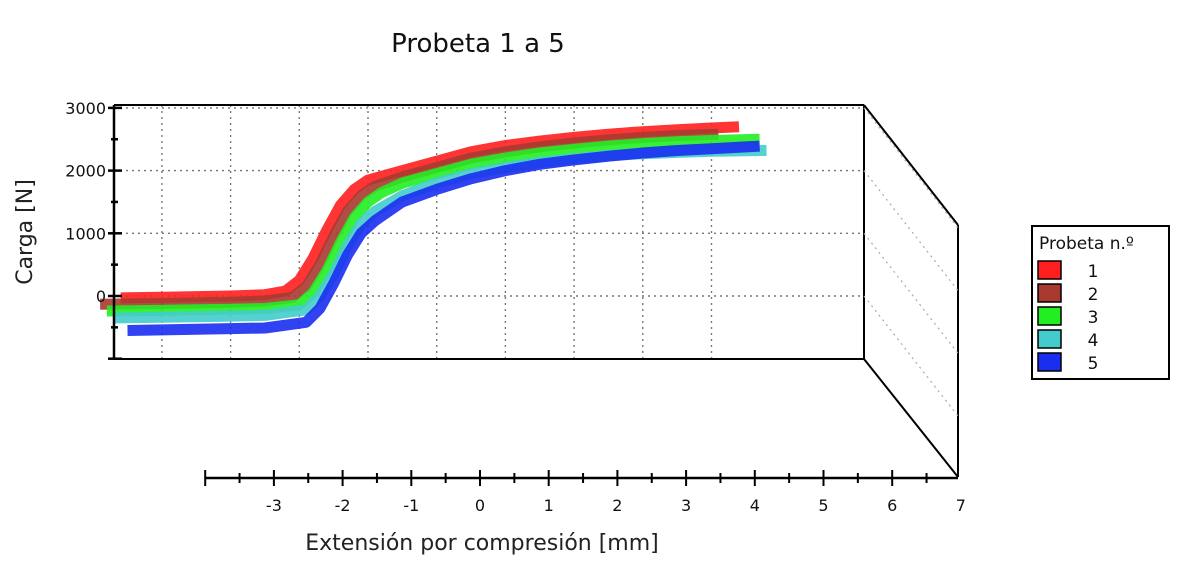 This screenshot has height=580, width=1194. Describe the element at coordinates (1086, 244) in the screenshot. I see `legend-title: Probeta n.º` at that location.